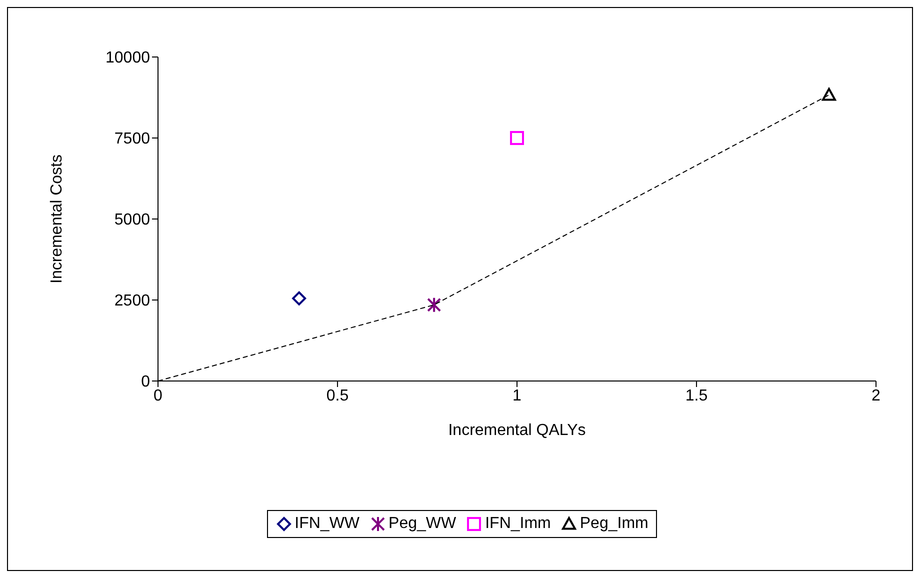 The width and height of the screenshot is (915, 578). I want to click on x-axis-title: Incremental QALYs, so click(517, 430).